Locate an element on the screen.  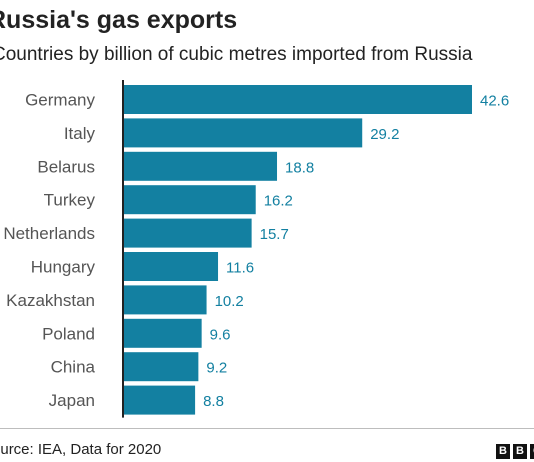
category-label-china: China is located at coordinates (73, 367).